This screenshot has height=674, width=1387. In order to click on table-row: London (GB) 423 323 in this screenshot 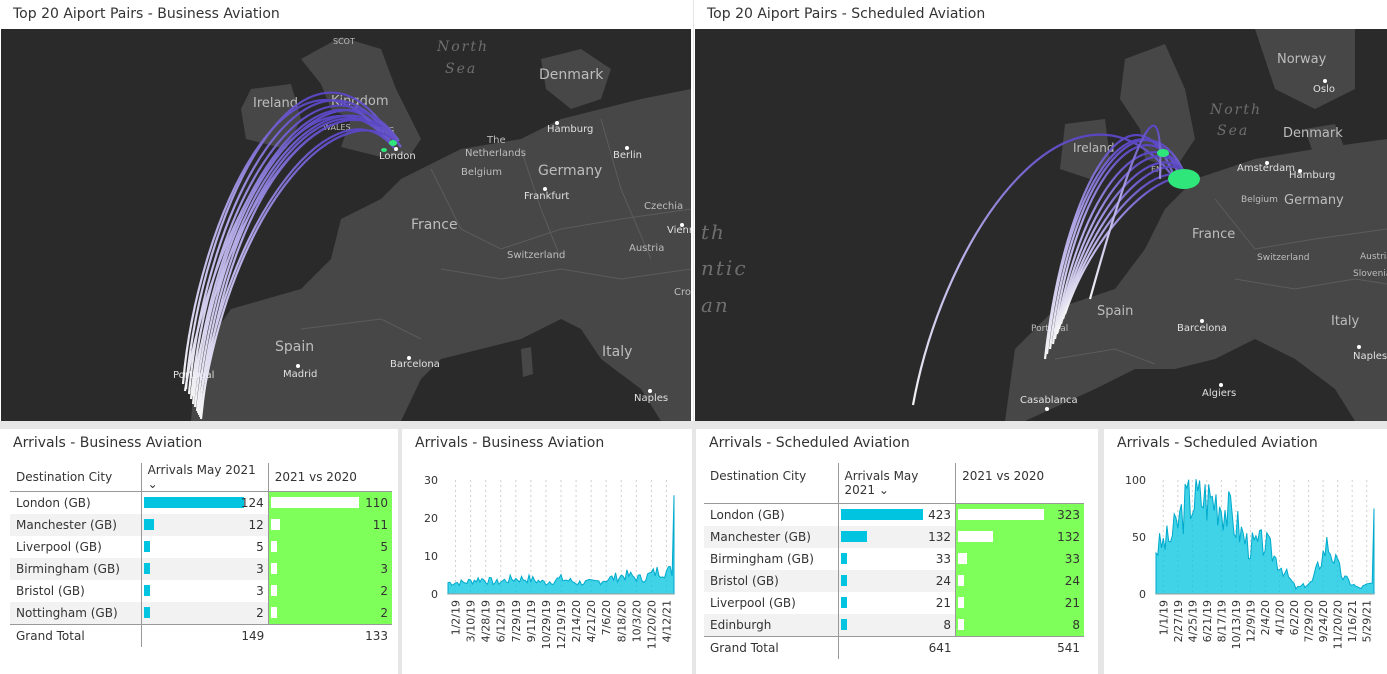, I will do `click(894, 514)`.